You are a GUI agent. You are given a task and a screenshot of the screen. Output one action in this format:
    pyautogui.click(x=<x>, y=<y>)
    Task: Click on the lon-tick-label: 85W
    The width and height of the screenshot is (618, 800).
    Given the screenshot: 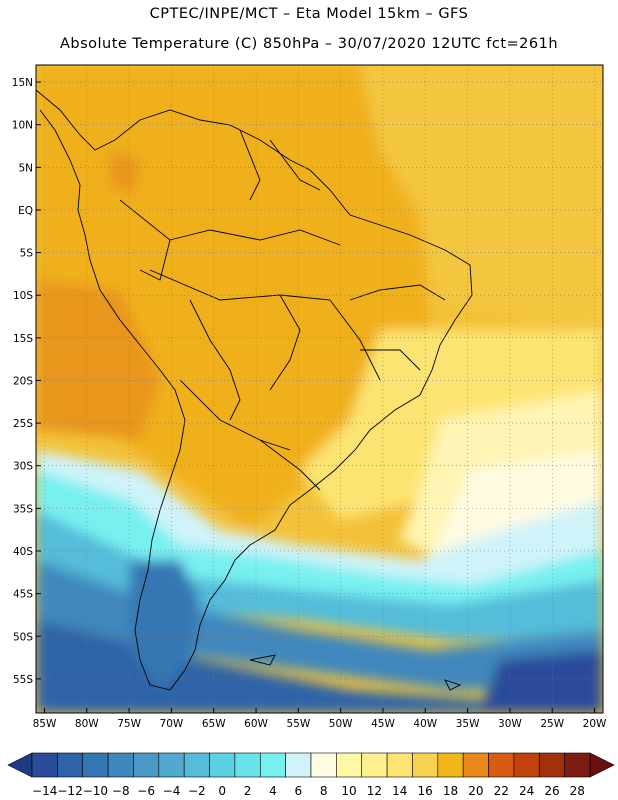 What is the action you would take?
    pyautogui.click(x=45, y=724)
    